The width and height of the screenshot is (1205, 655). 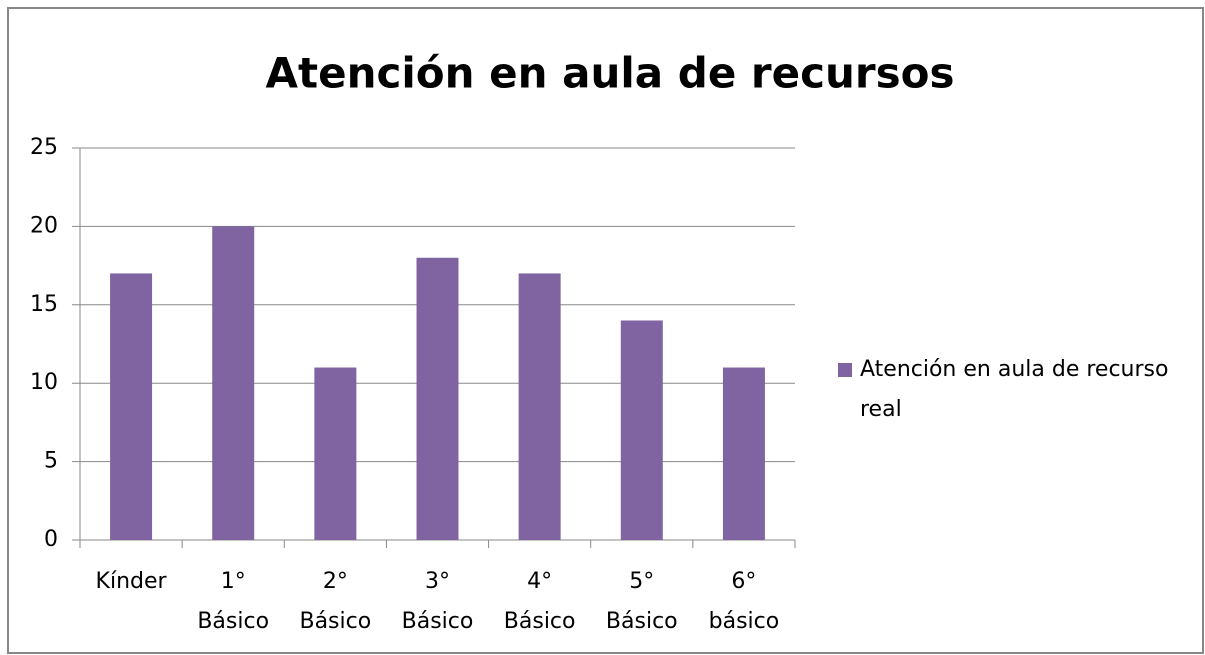 What do you see at coordinates (437, 601) in the screenshot?
I see `x-tick-label: 3° Básico` at bounding box center [437, 601].